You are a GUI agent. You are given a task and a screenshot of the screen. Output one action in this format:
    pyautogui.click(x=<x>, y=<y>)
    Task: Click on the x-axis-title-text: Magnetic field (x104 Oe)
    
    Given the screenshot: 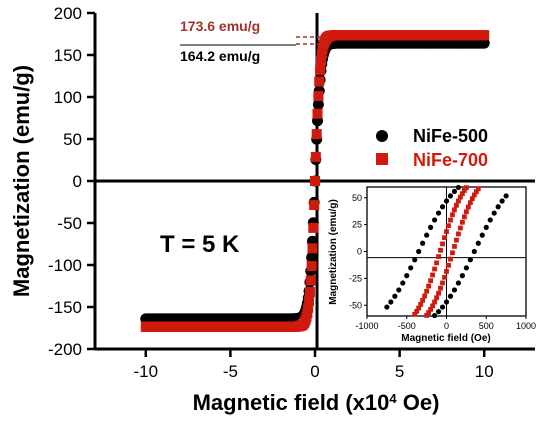 What is the action you would take?
    pyautogui.click(x=316, y=402)
    